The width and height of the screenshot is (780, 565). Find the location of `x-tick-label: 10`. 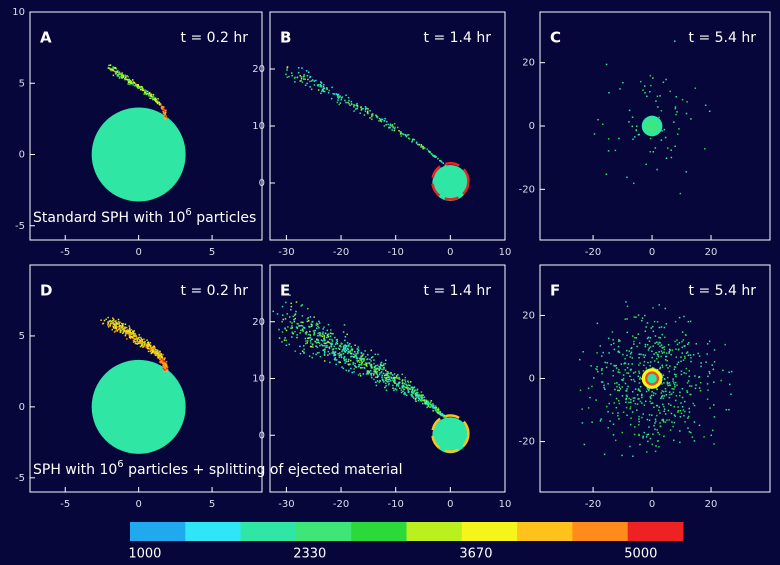

x-tick-label: 10 is located at coordinates (505, 504).